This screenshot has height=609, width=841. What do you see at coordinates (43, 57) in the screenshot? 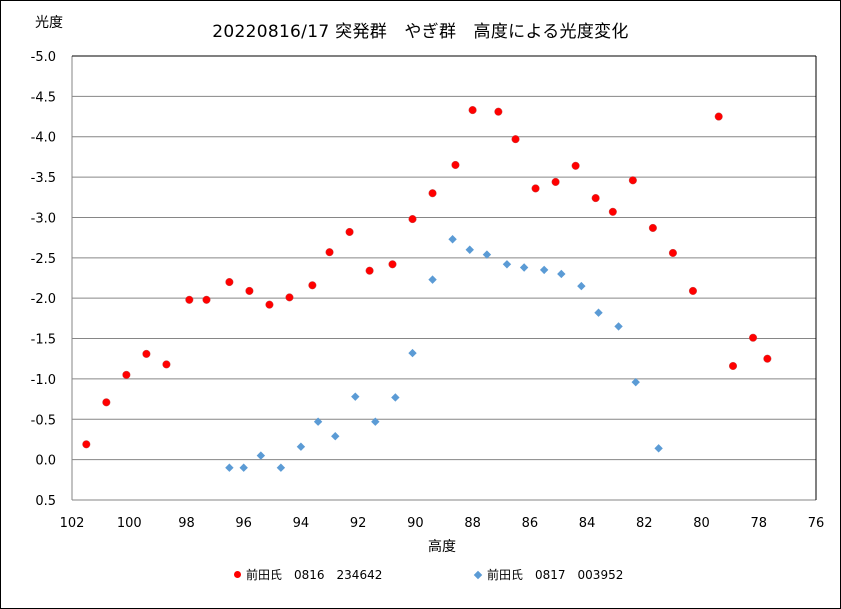
I see `y-tick-label: -5.0` at bounding box center [43, 57].